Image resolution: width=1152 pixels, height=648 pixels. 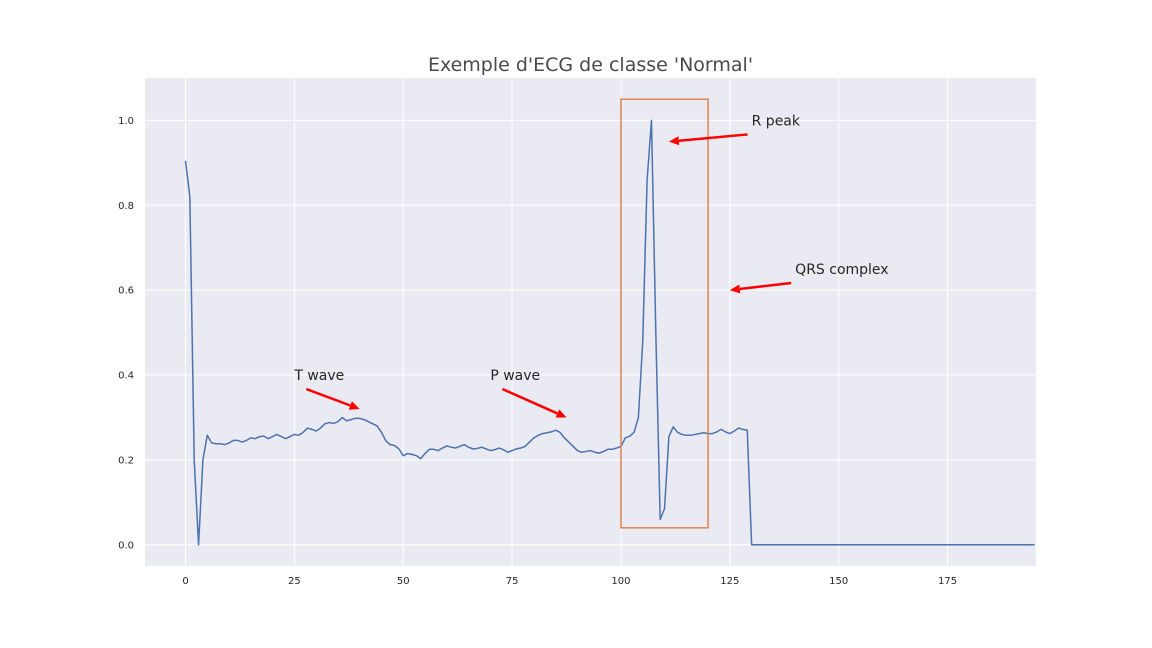 I want to click on chart-title: Exemple d'ECG de classe 'Normal', so click(x=590, y=65).